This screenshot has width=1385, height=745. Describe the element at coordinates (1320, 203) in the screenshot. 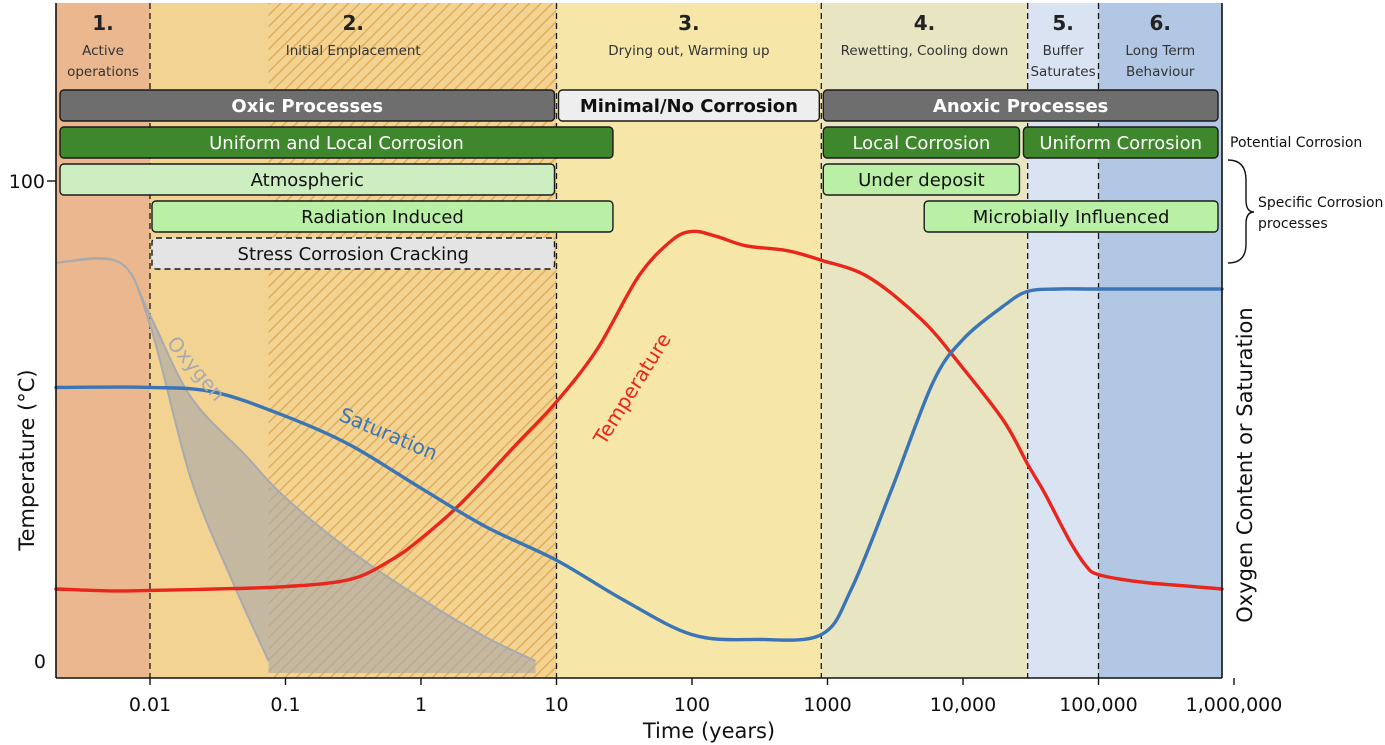

I see `specific-corrosion-label: Specific Corrosion` at that location.